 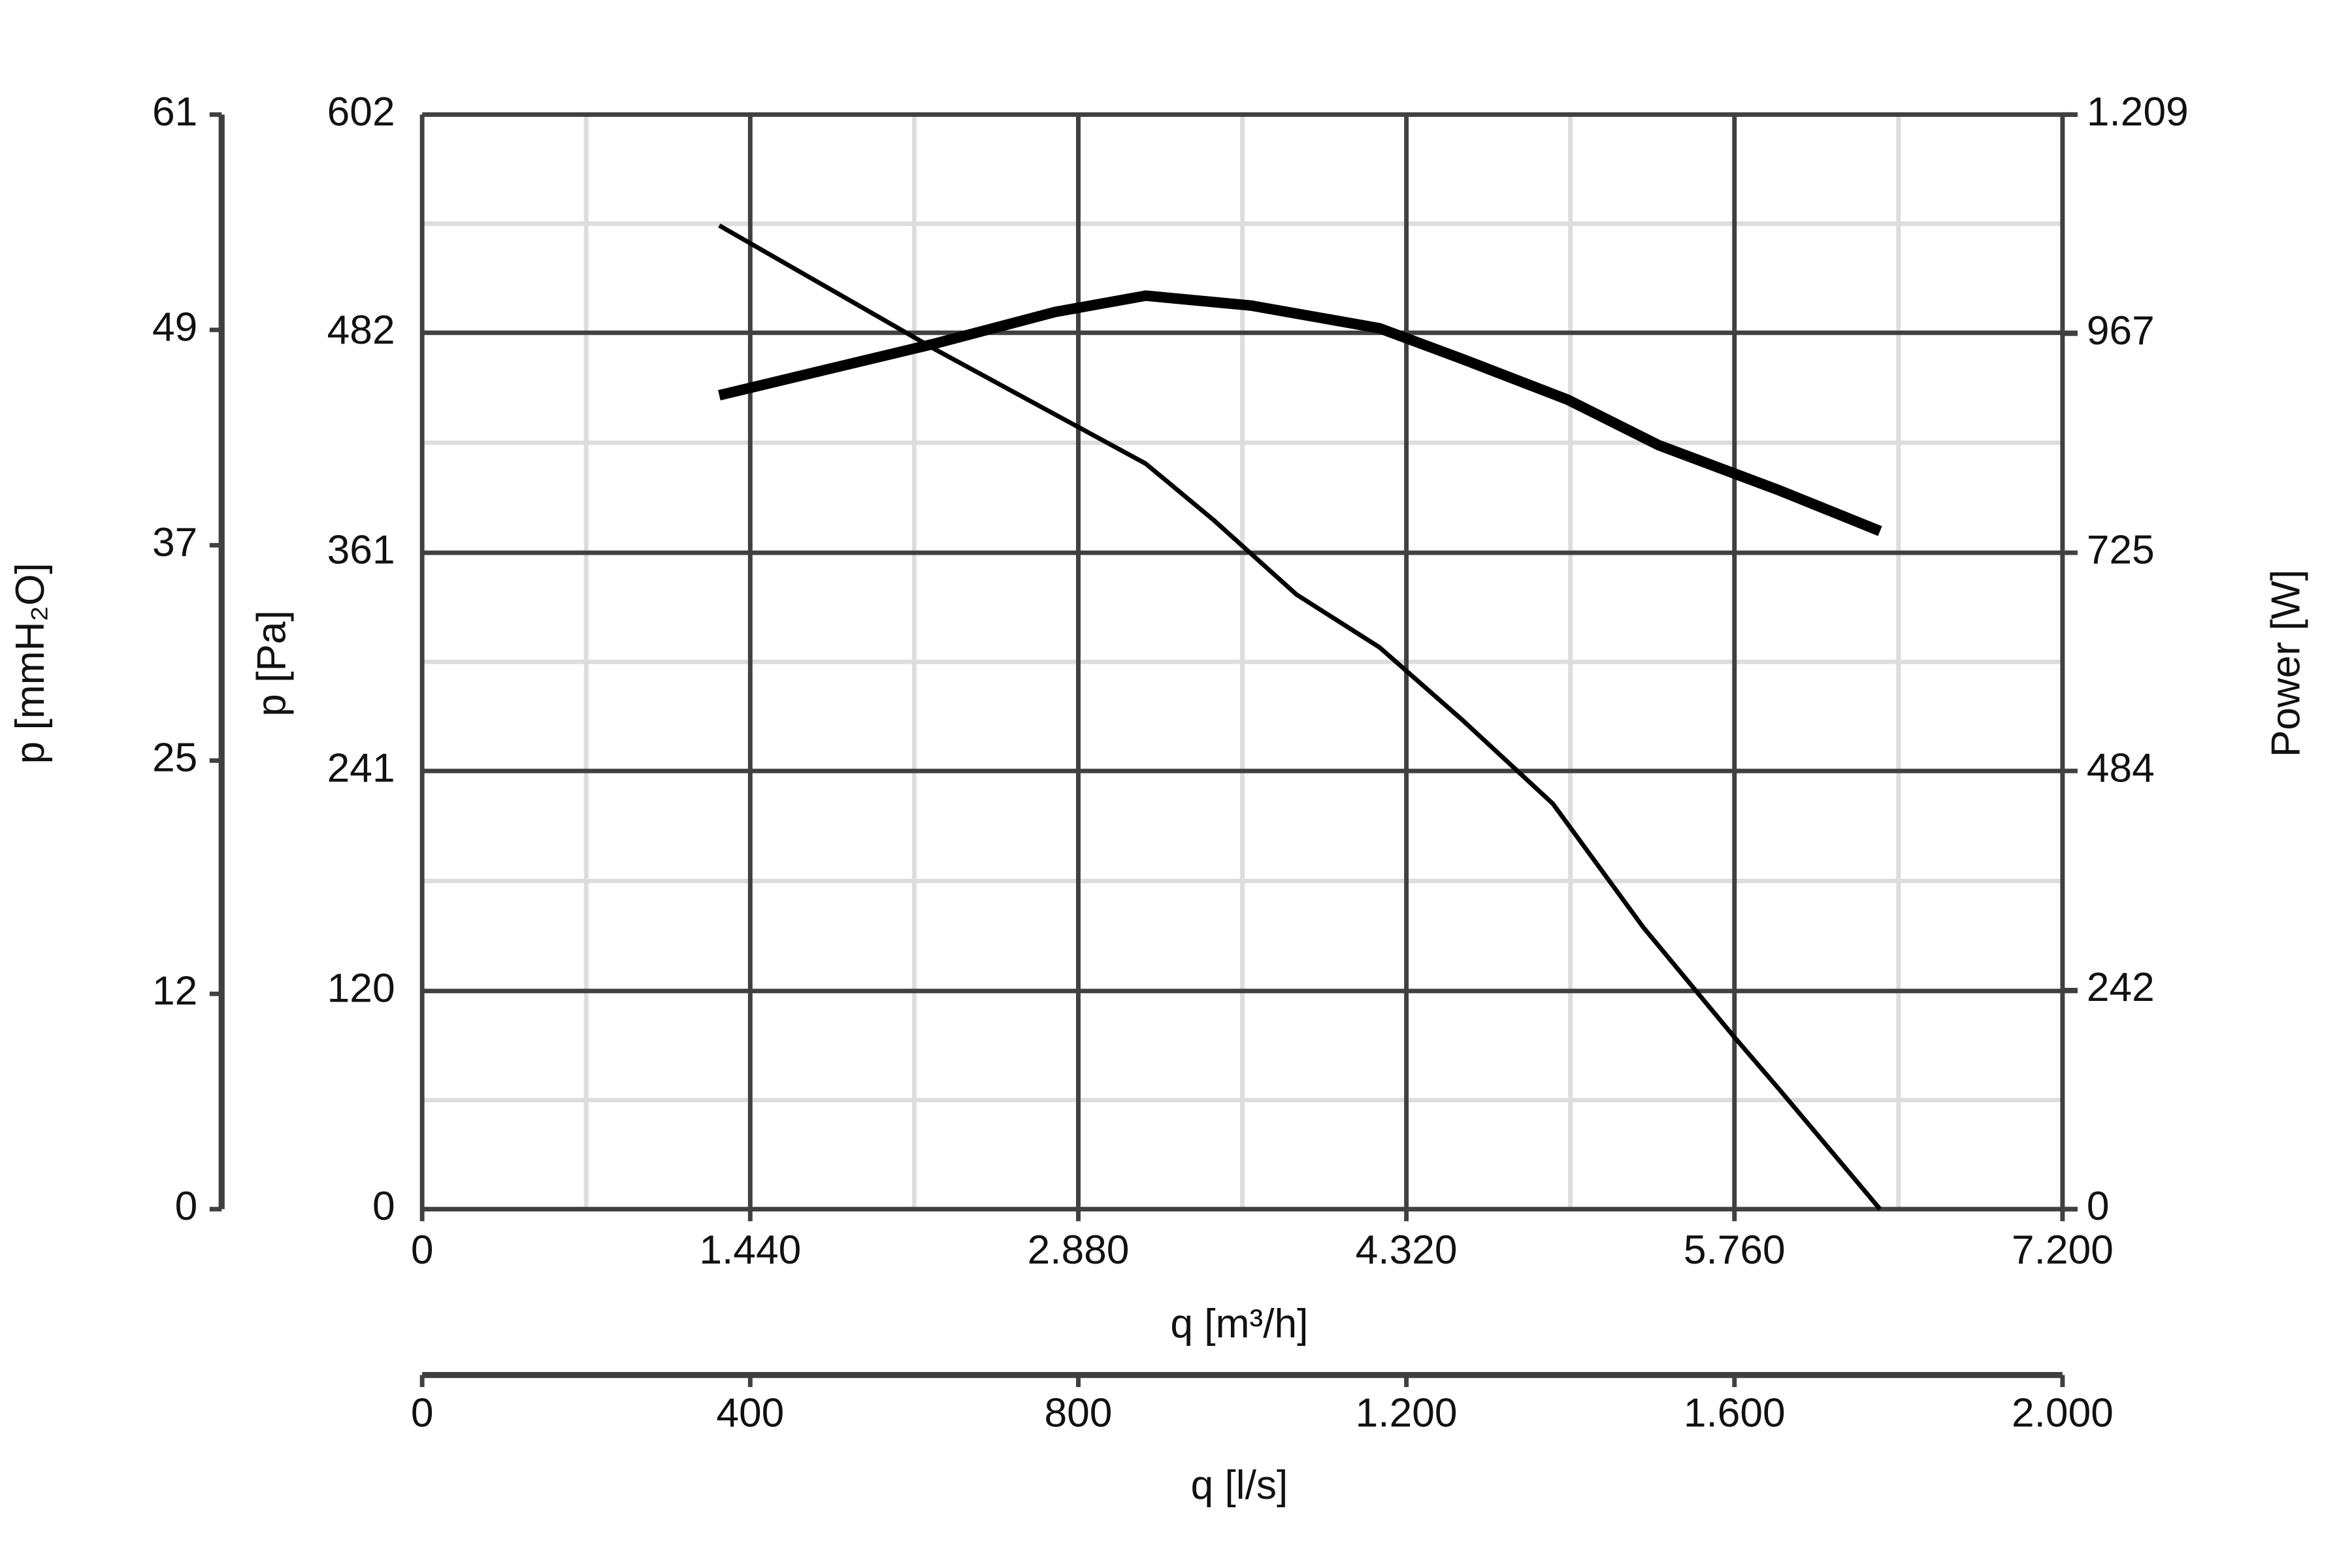 What do you see at coordinates (750, 1412) in the screenshot?
I see `x2-tick-label: 400` at bounding box center [750, 1412].